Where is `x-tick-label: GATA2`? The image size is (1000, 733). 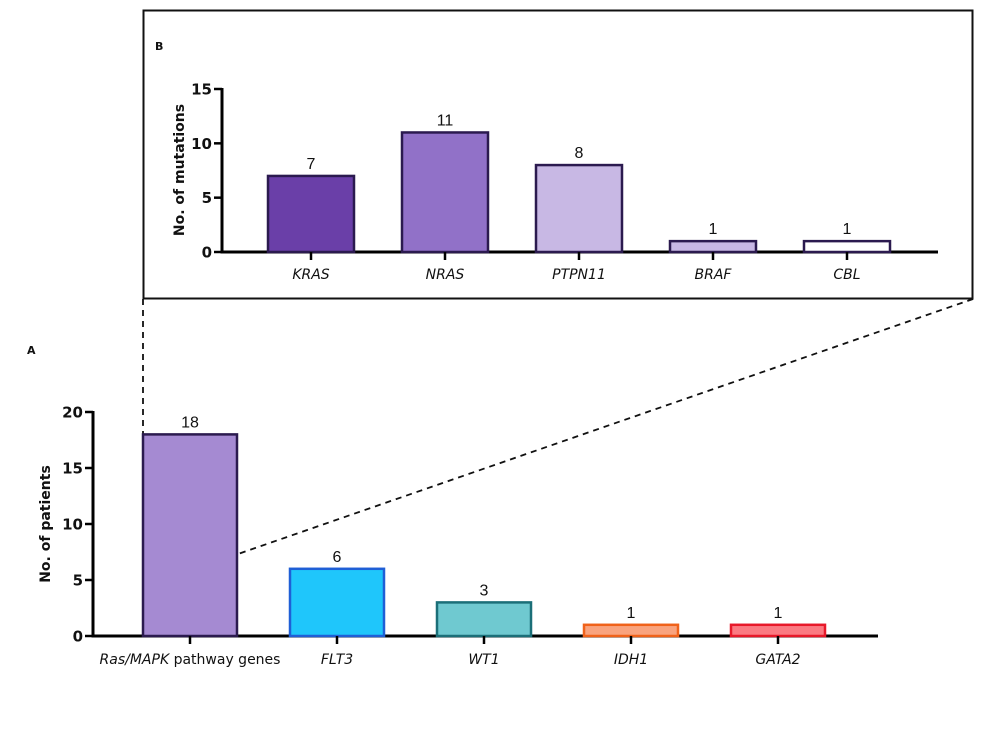 x-tick-label: GATA2 is located at coordinates (777, 660).